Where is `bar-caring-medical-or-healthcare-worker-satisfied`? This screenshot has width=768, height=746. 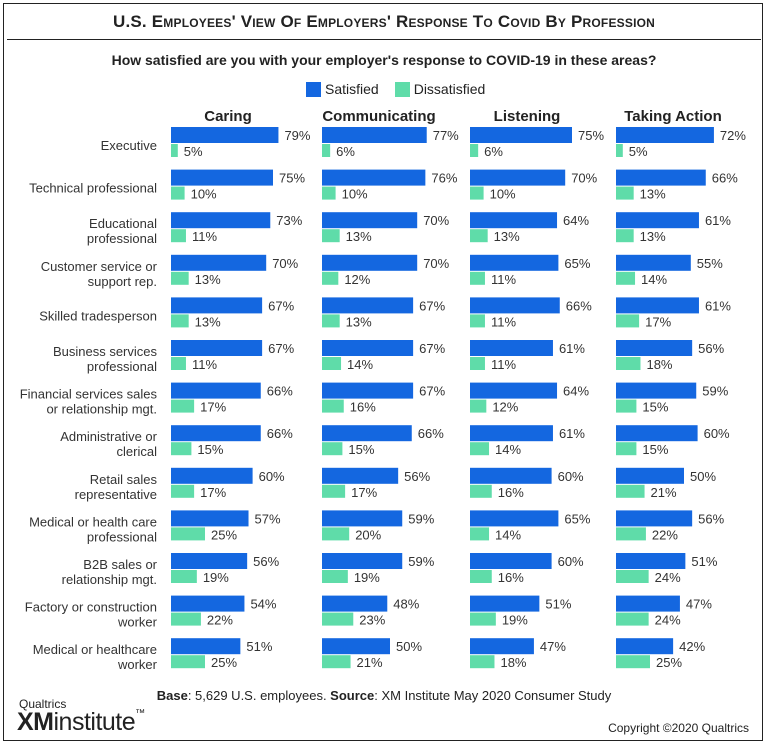
bar-caring-medical-or-healthcare-worker-satisfied is located at coordinates (206, 646).